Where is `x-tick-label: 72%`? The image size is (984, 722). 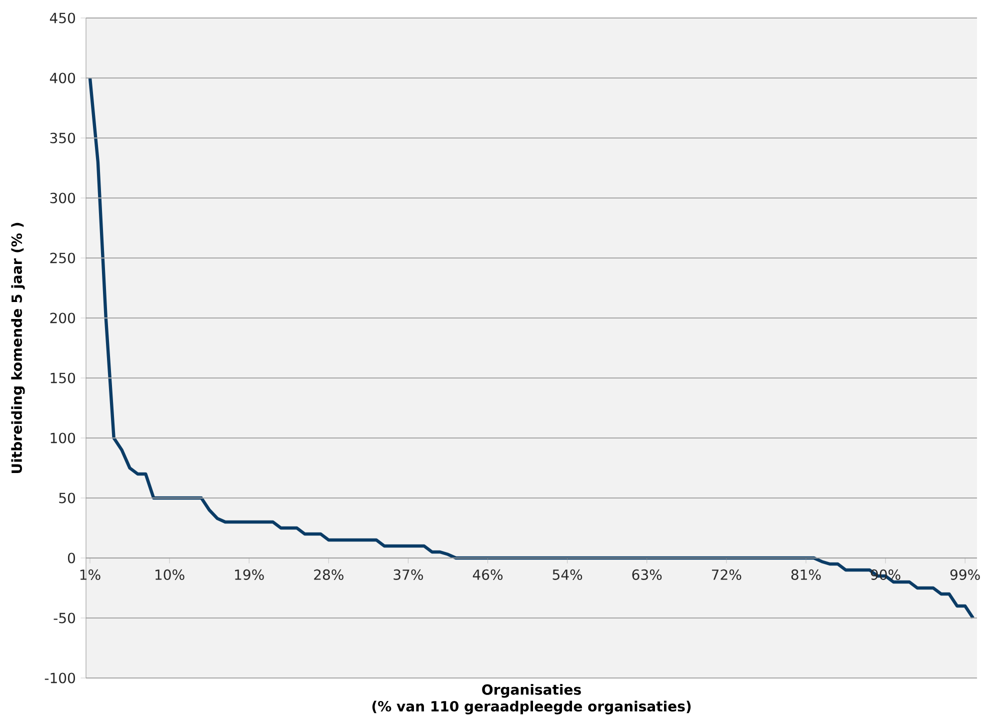 x-tick-label: 72% is located at coordinates (727, 574).